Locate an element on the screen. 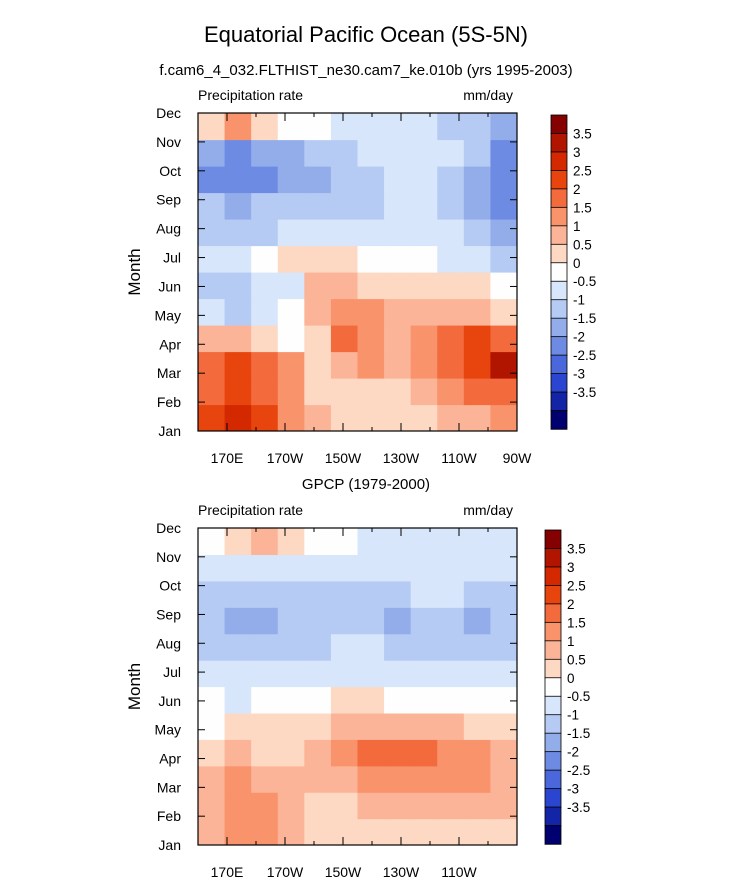 The height and width of the screenshot is (887, 732). y-tick-label: Nov is located at coordinates (168, 142).